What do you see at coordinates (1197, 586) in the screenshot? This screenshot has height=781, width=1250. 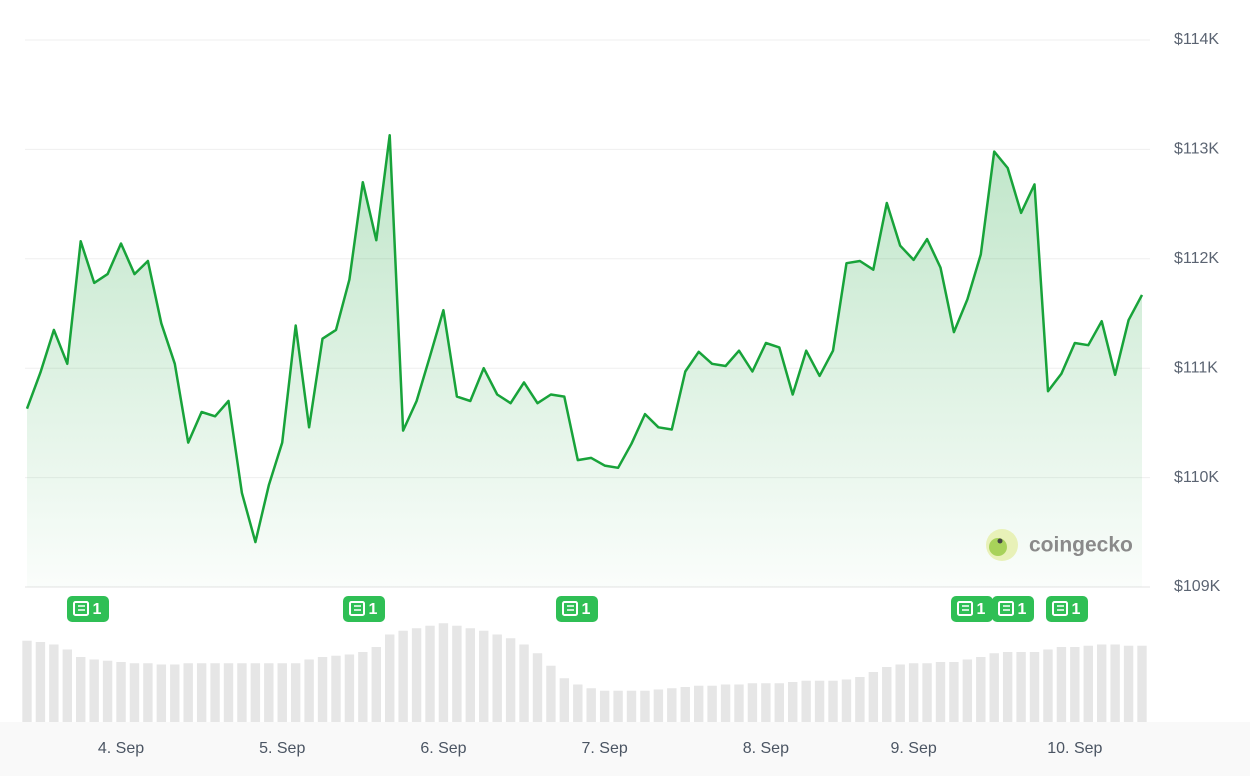 I see `y-tick-label: $109K` at bounding box center [1197, 586].